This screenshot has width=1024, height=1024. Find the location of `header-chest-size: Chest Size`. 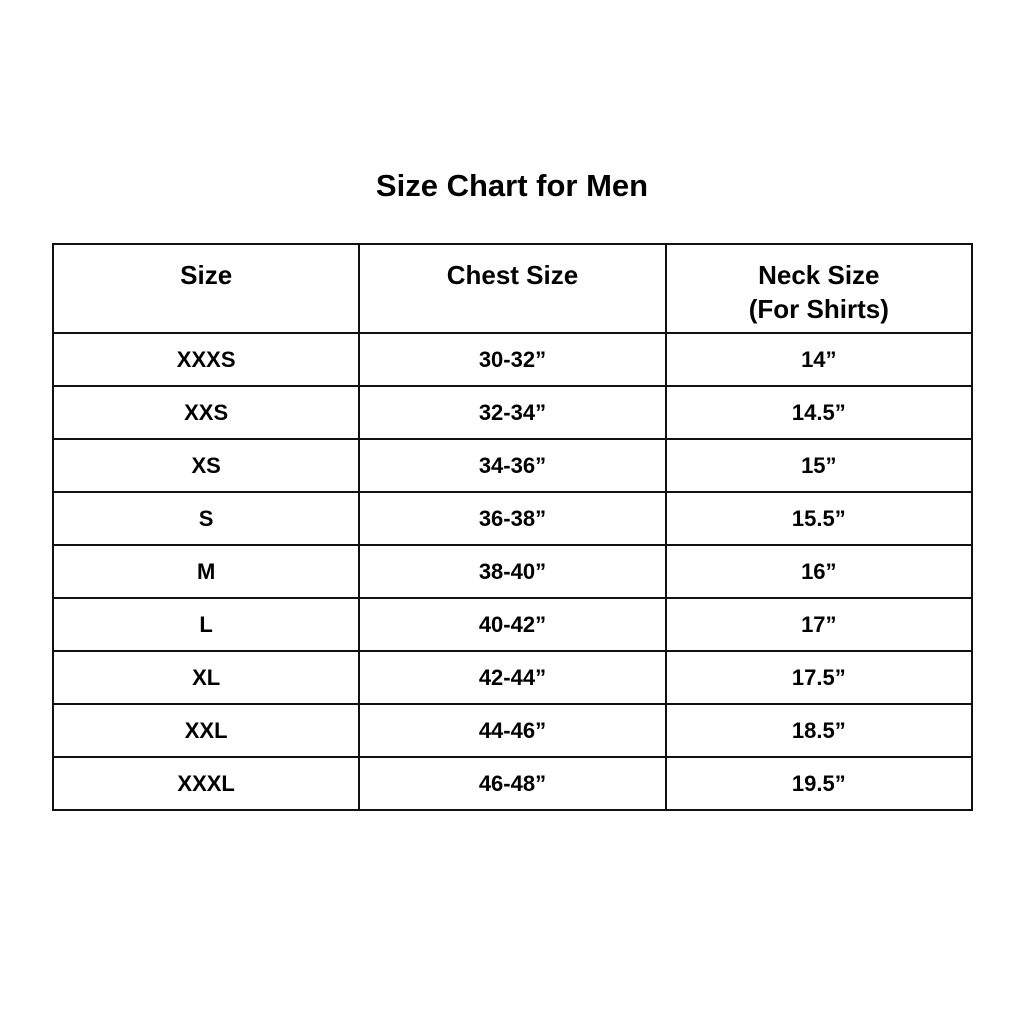

header-chest-size: Chest Size is located at coordinates (512, 288).